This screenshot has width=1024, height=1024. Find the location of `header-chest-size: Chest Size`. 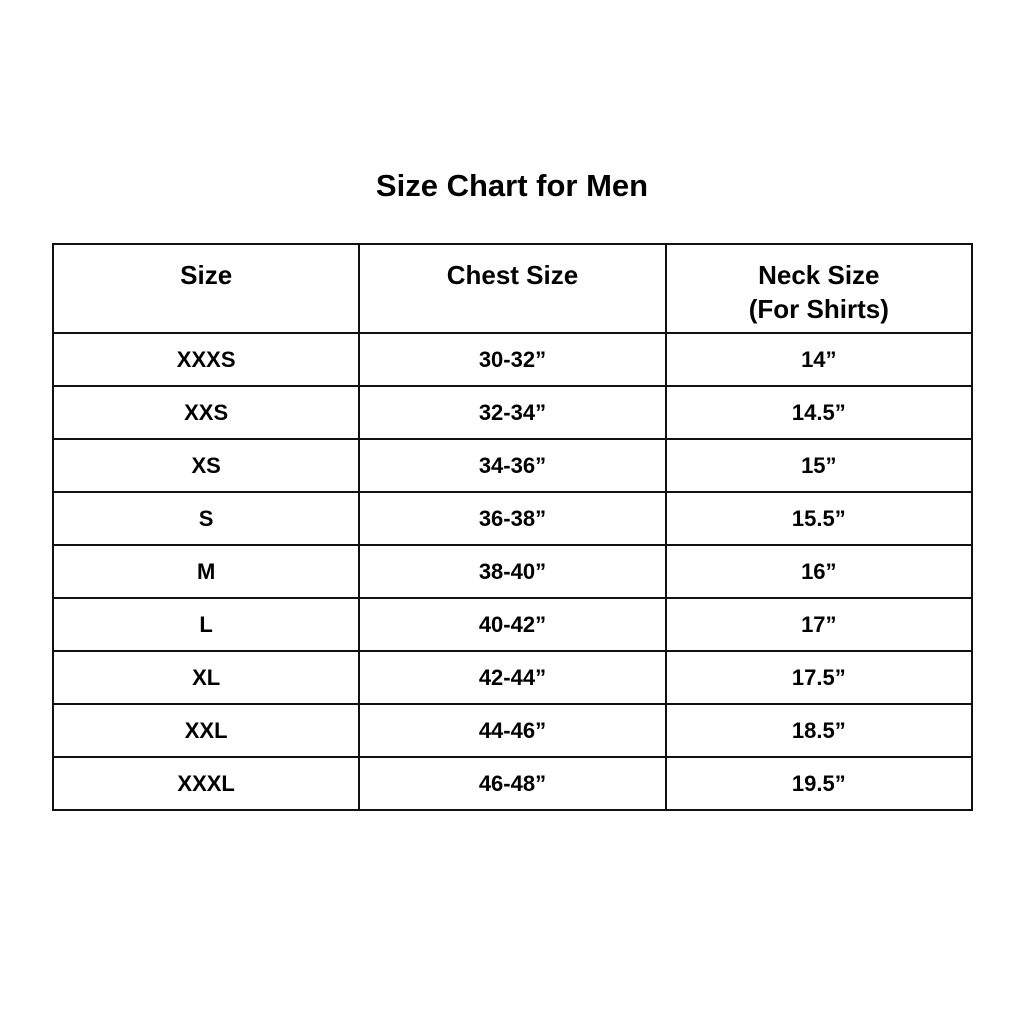

header-chest-size: Chest Size is located at coordinates (512, 288).